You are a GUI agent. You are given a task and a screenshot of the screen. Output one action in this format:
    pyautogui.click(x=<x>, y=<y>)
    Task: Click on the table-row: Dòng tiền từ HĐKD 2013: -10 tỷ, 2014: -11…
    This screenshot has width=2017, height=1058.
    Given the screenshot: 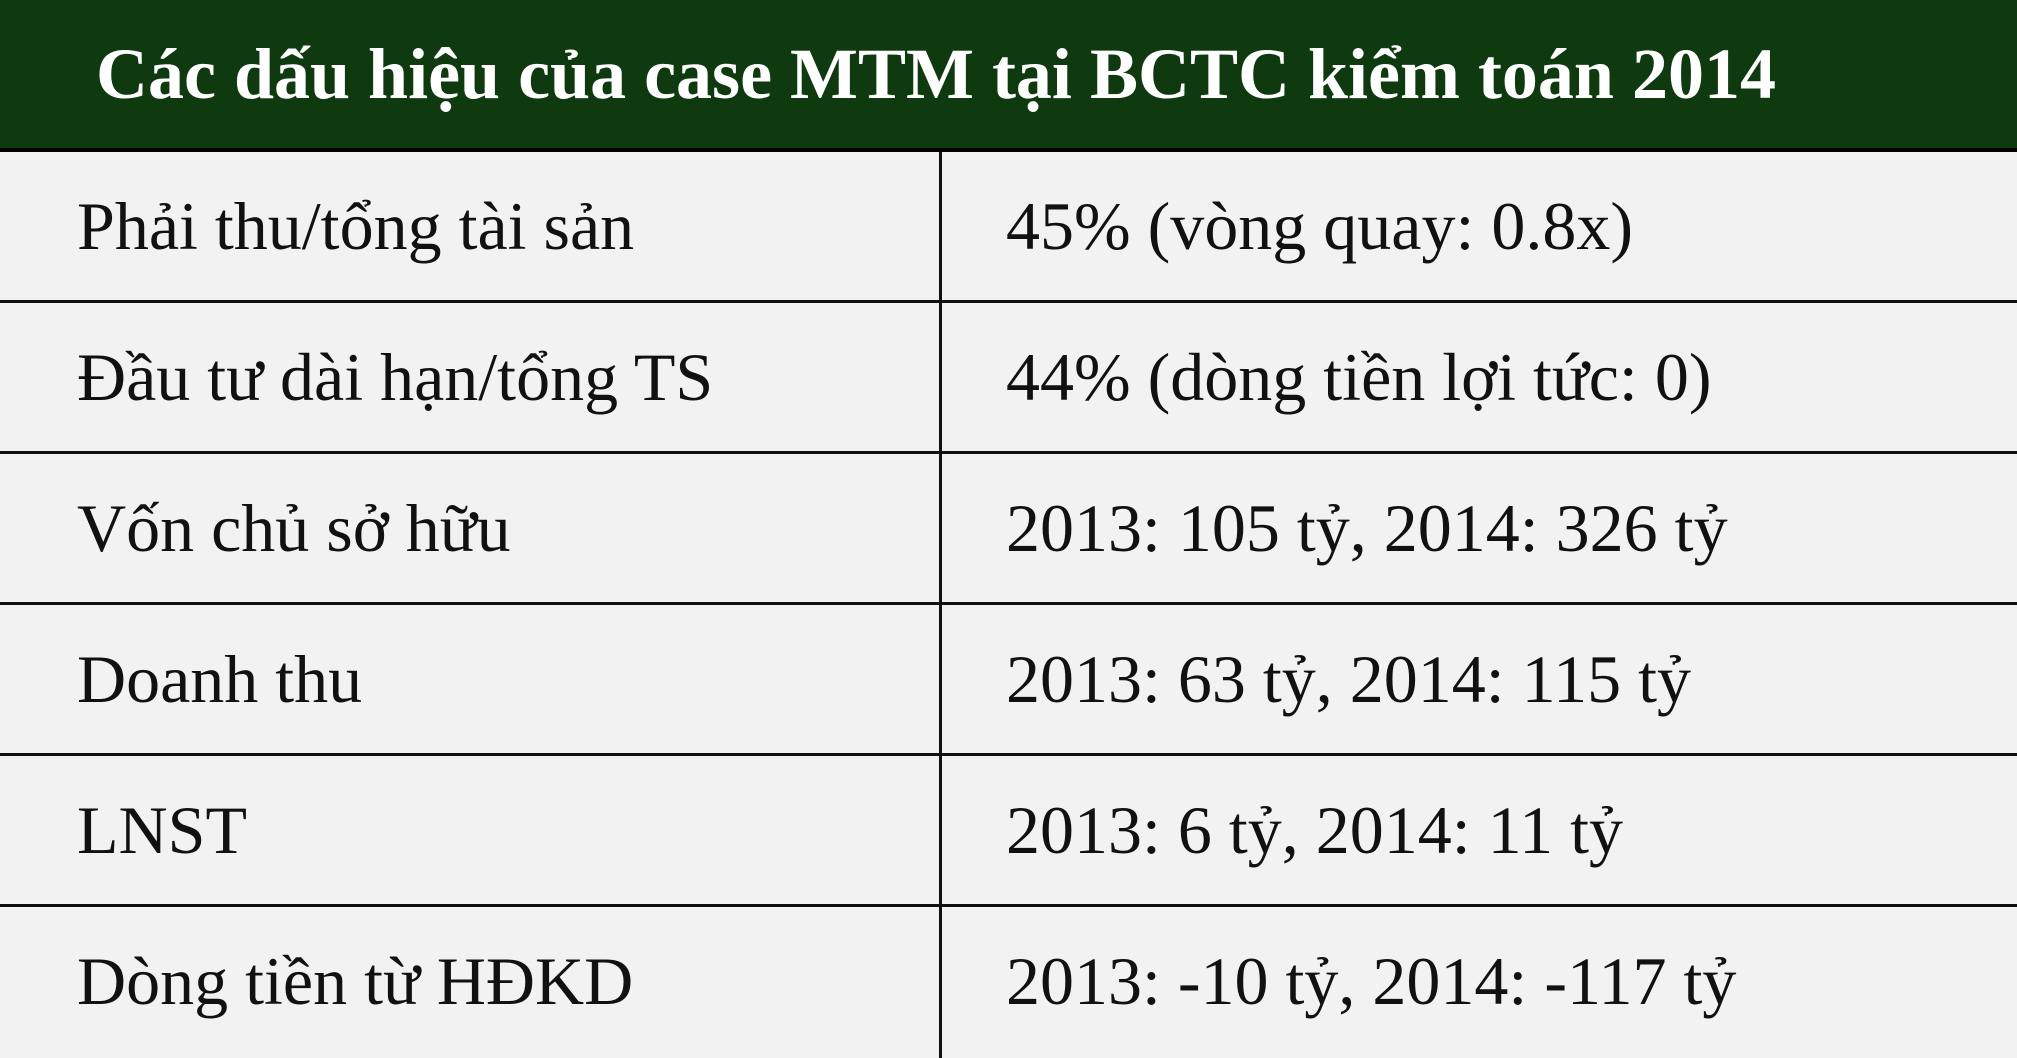 What is the action you would take?
    pyautogui.click(x=1008, y=982)
    